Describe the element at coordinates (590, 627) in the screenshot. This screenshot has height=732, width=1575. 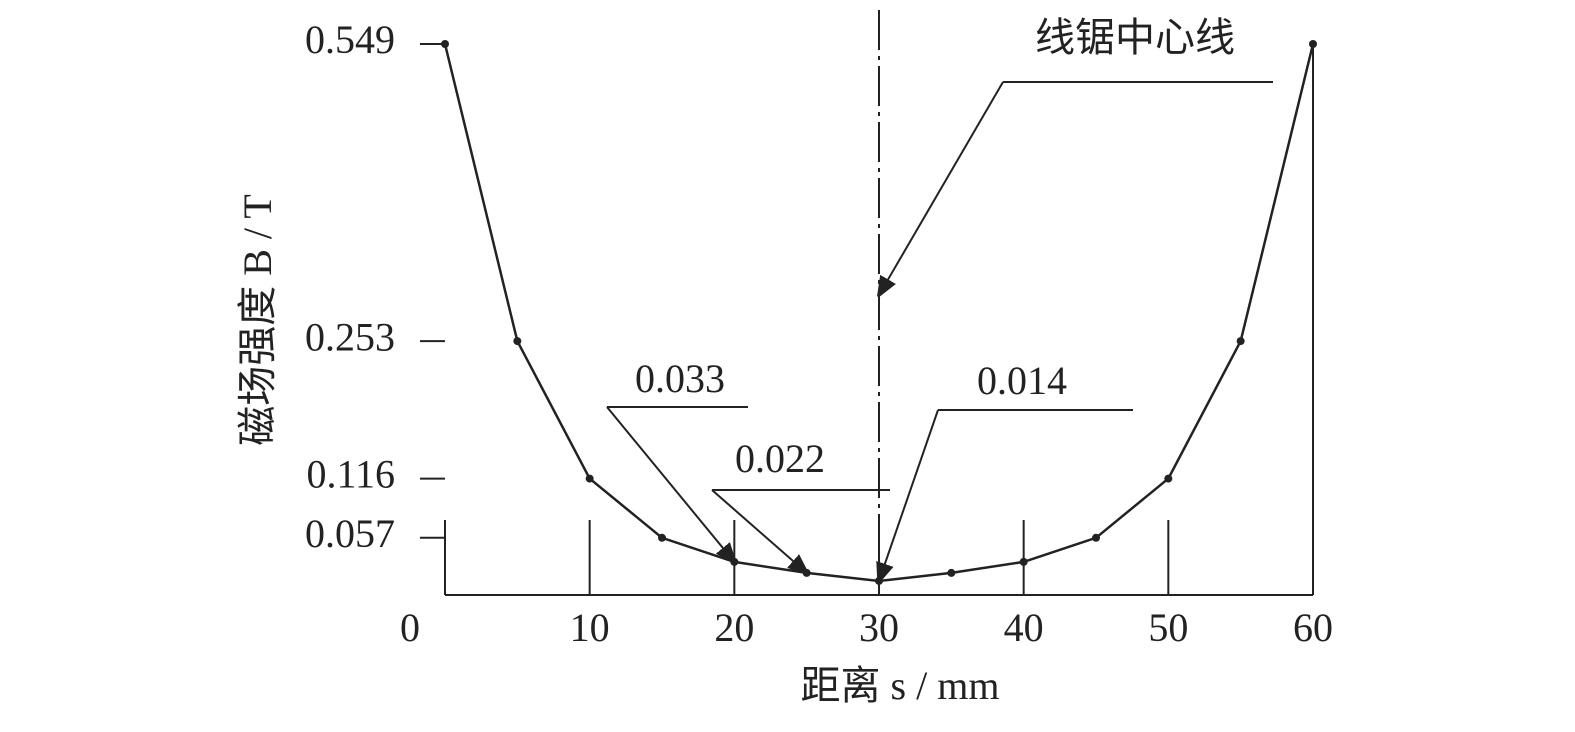
I see `x-tick-label: 10` at that location.